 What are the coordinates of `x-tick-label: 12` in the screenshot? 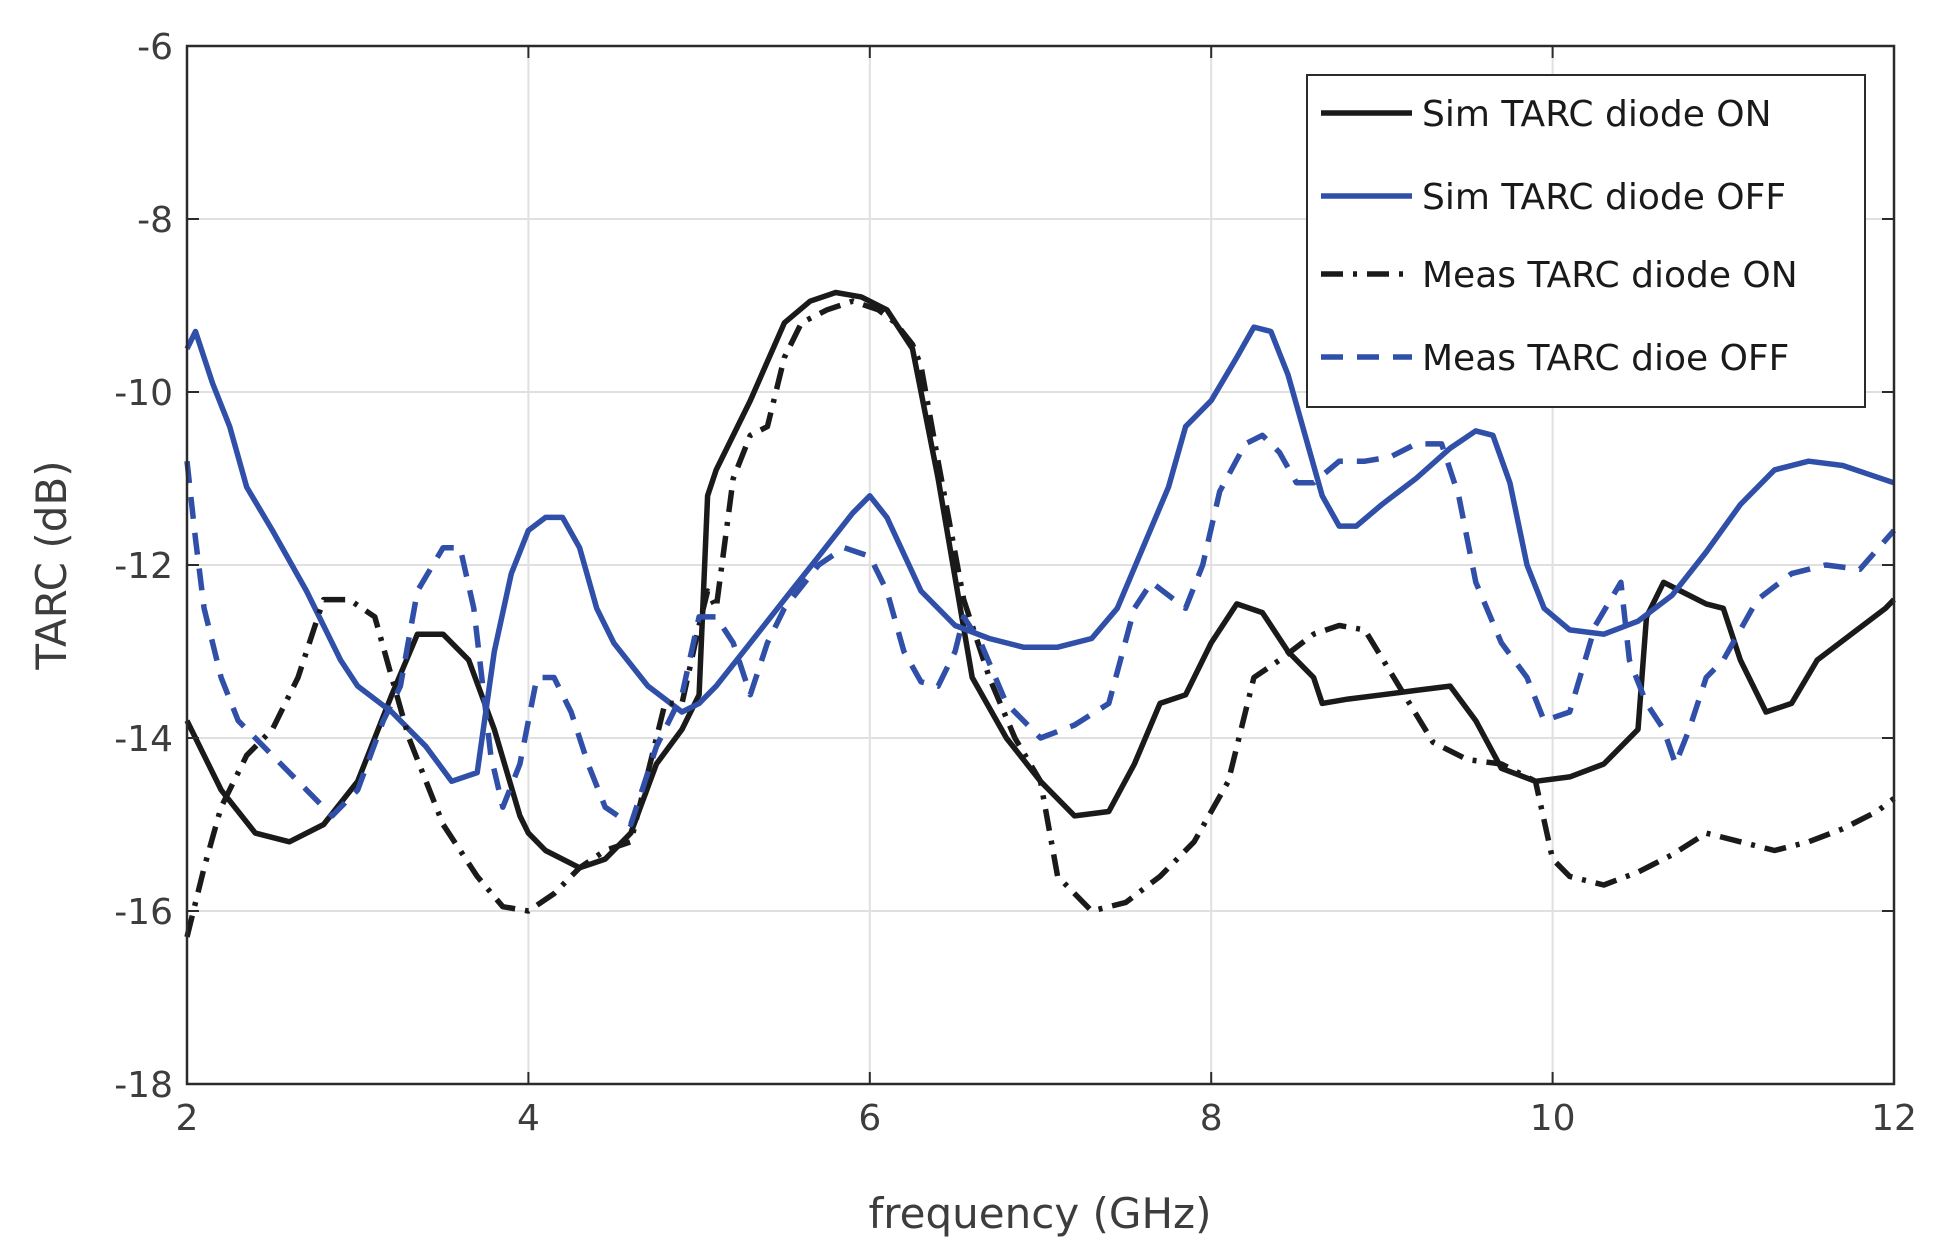 It's located at (1894, 1118).